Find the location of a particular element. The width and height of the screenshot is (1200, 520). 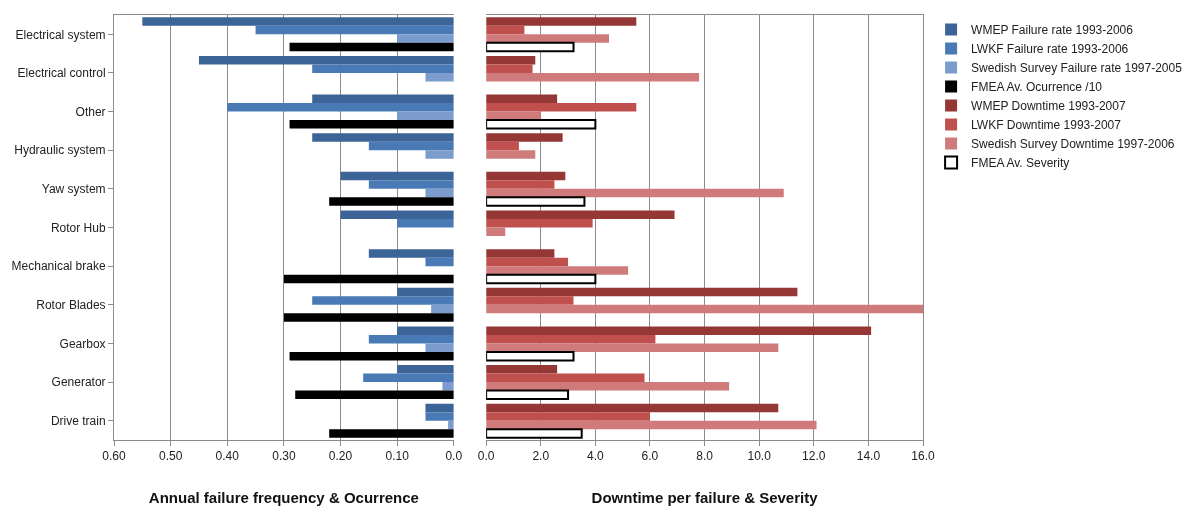

legend-label: FMEA Av. Ocurrence /10 is located at coordinates (1037, 87).